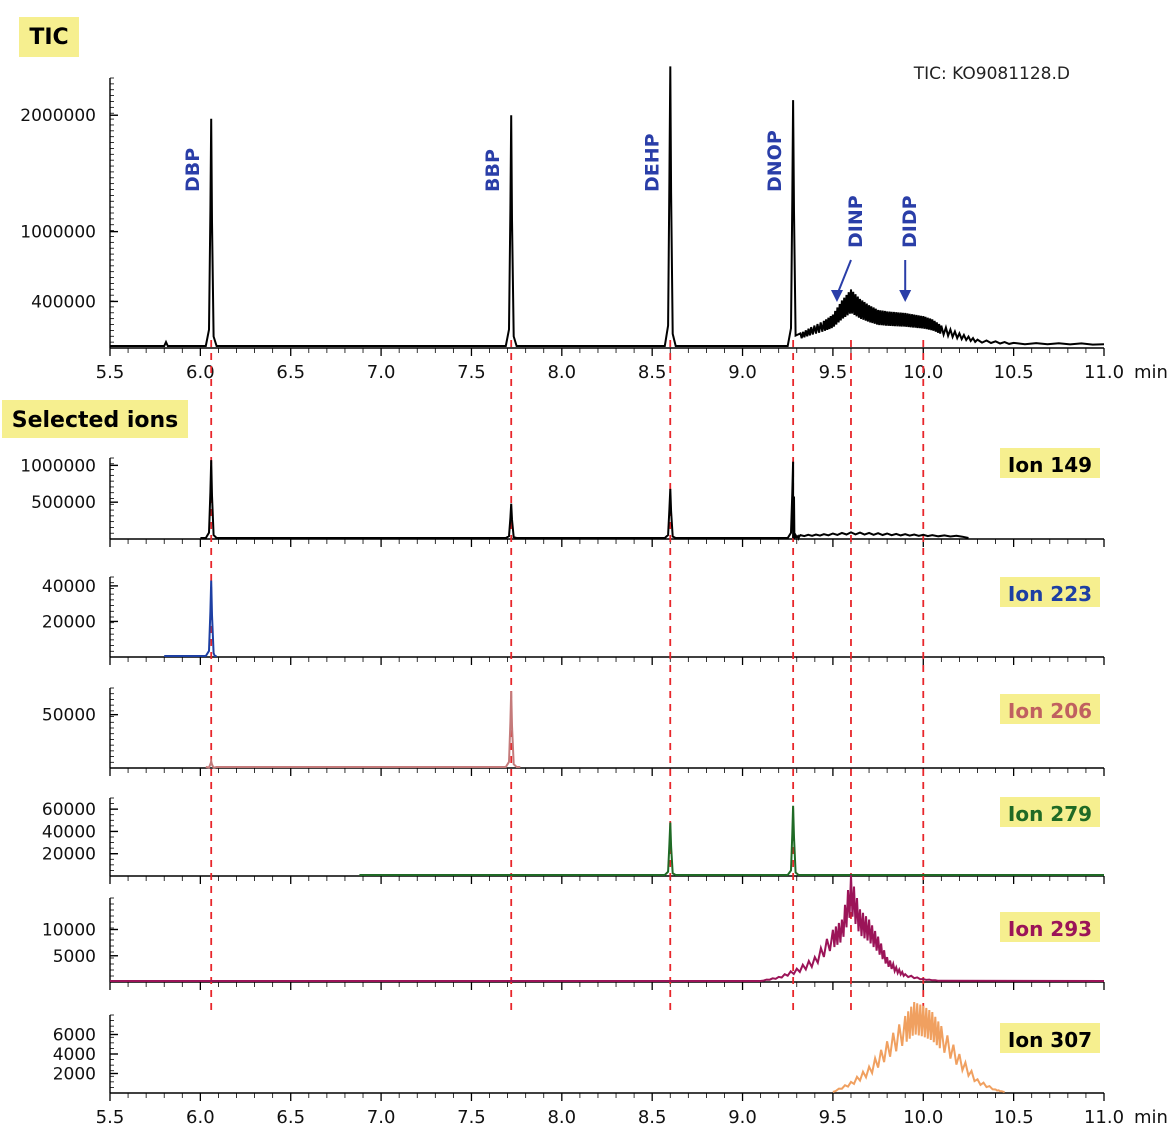 The image size is (1173, 1131). What do you see at coordinates (69, 716) in the screenshot?
I see `y-tick-label: 50000` at bounding box center [69, 716].